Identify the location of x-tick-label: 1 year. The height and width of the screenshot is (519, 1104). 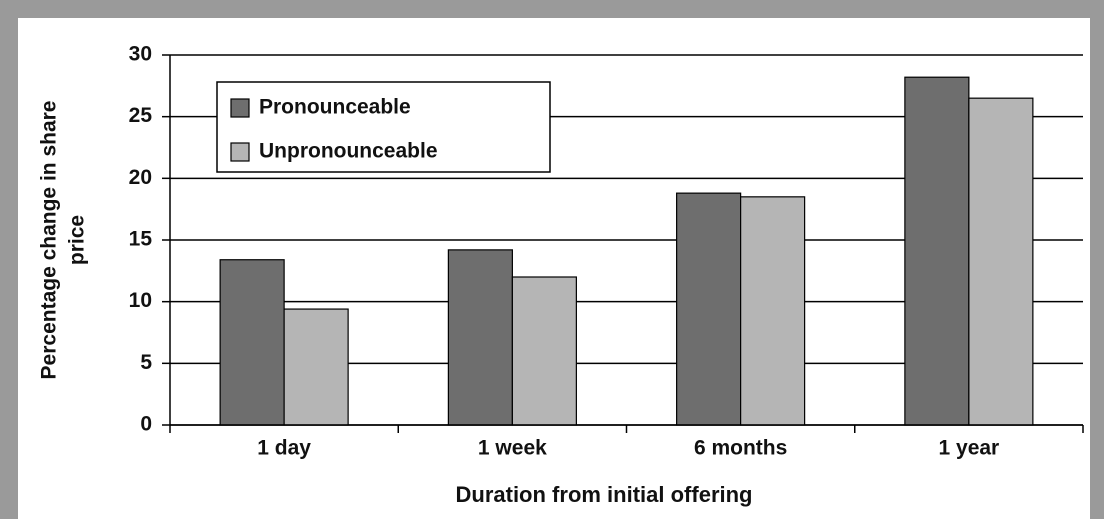
(969, 448).